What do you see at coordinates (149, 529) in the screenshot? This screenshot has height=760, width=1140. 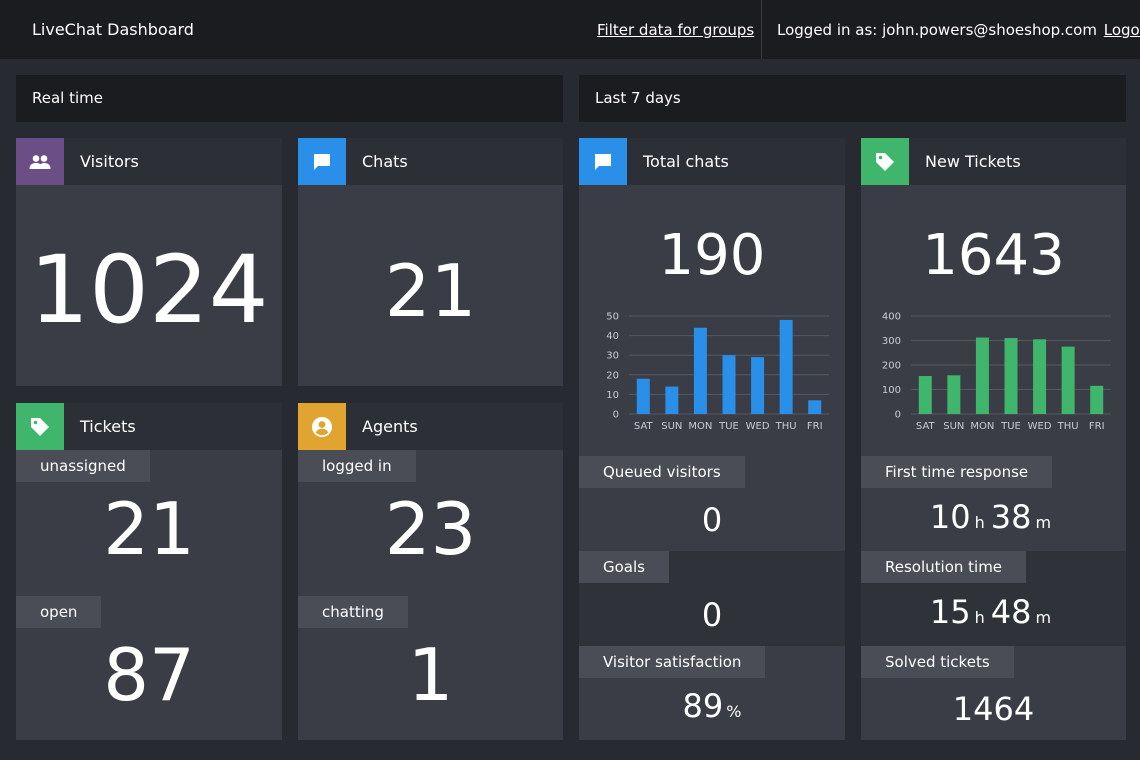 I see `unassigned-count: 21` at bounding box center [149, 529].